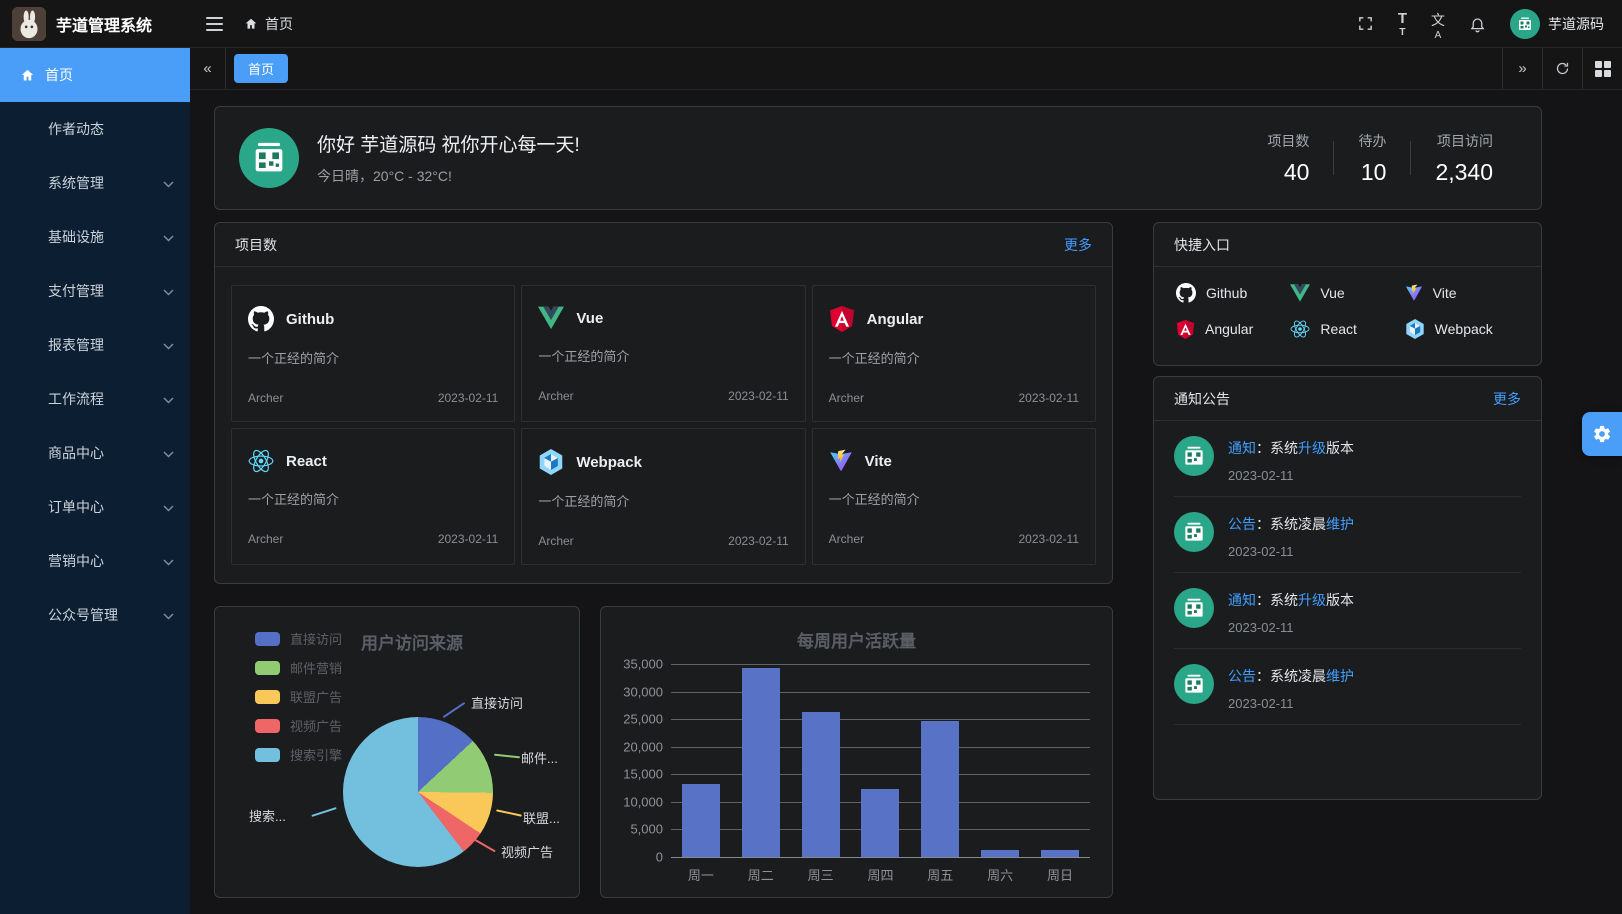  What do you see at coordinates (1365, 24) in the screenshot?
I see `fullscreen-icon` at bounding box center [1365, 24].